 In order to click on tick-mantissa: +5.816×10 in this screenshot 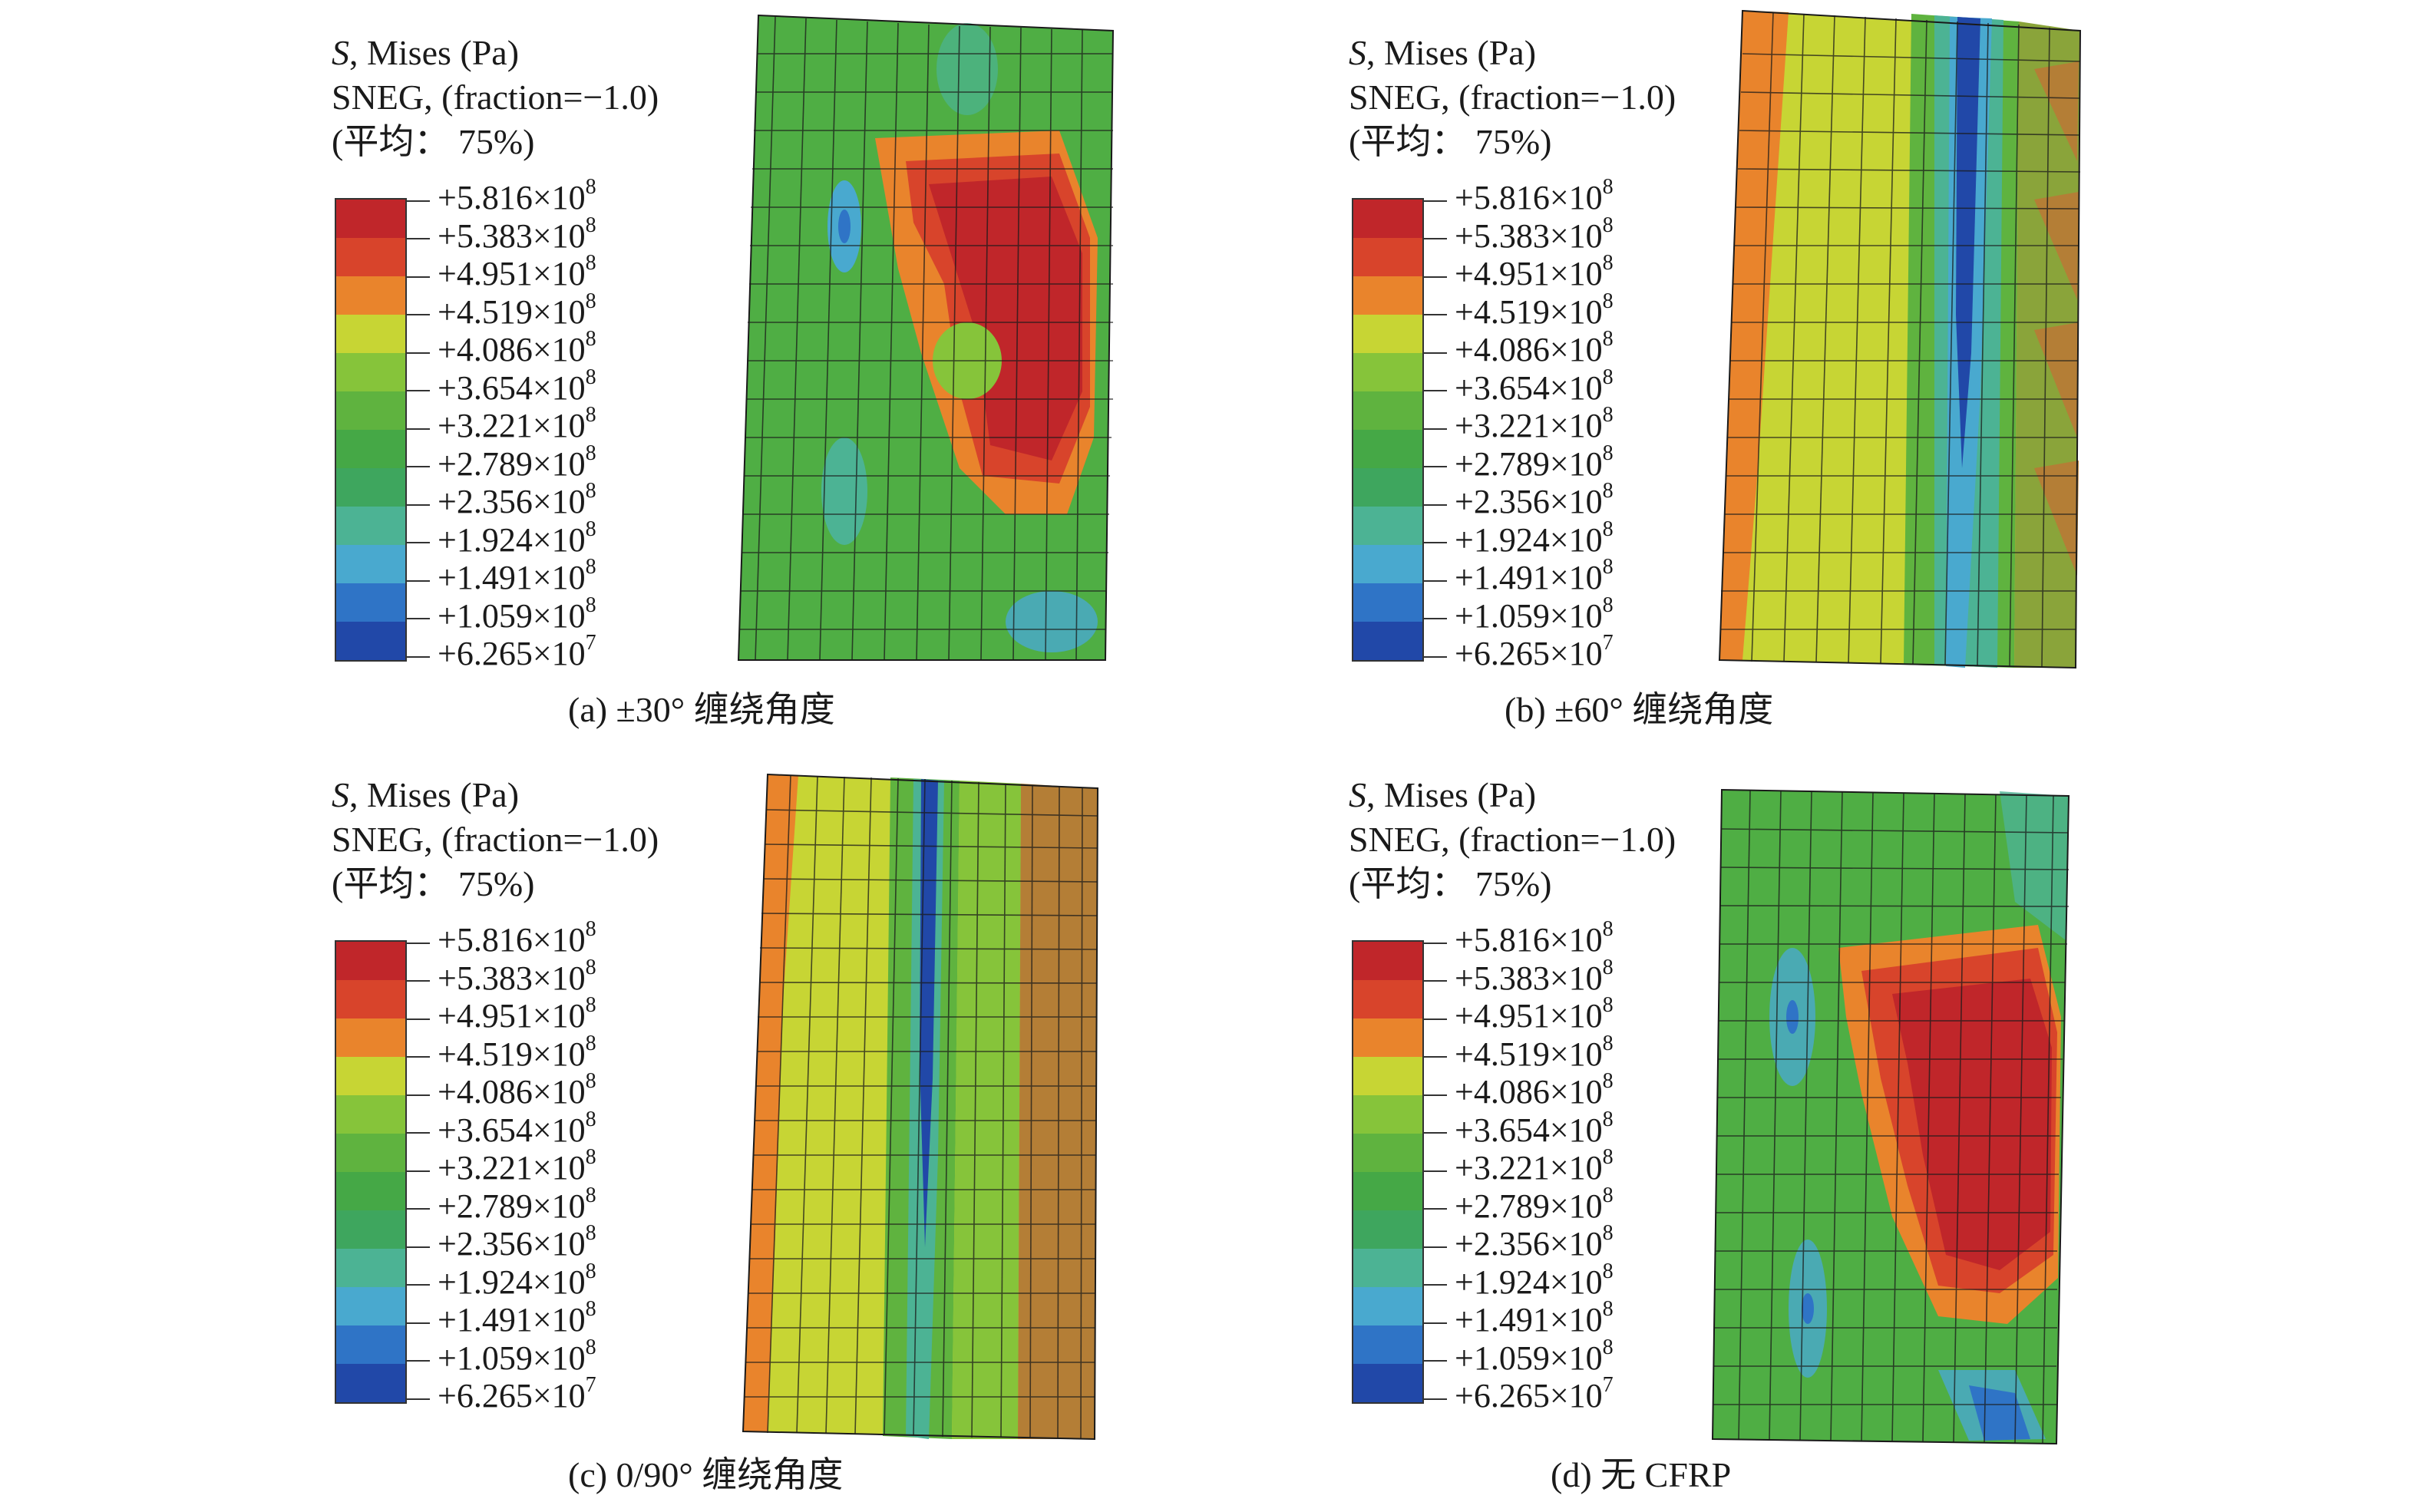, I will do `click(1529, 940)`.